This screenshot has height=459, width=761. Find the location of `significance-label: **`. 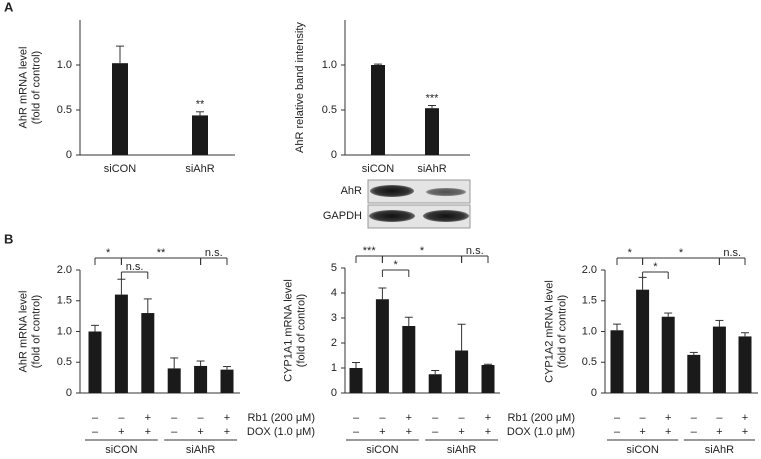

significance-label: ** is located at coordinates (161, 253).